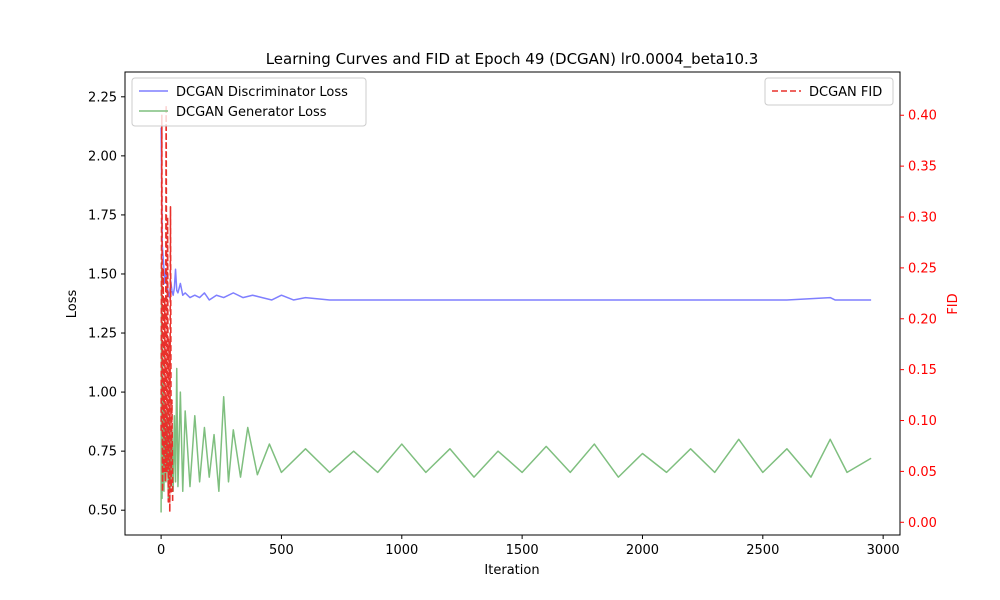 The image size is (1000, 600). What do you see at coordinates (102, 97) in the screenshot?
I see `y-left-tick-label: 2.25` at bounding box center [102, 97].